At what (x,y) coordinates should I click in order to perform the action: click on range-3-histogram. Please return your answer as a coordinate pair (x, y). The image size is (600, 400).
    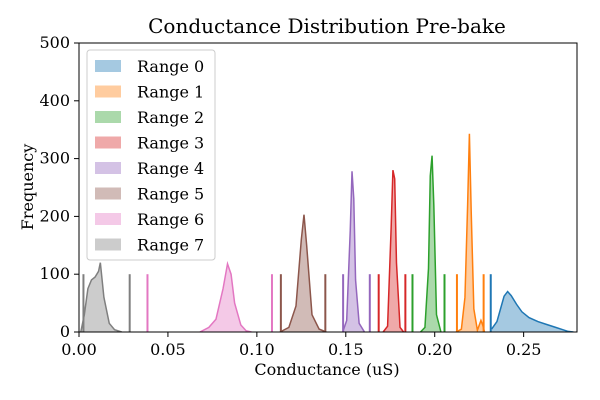
    Looking at the image, I should click on (393, 251).